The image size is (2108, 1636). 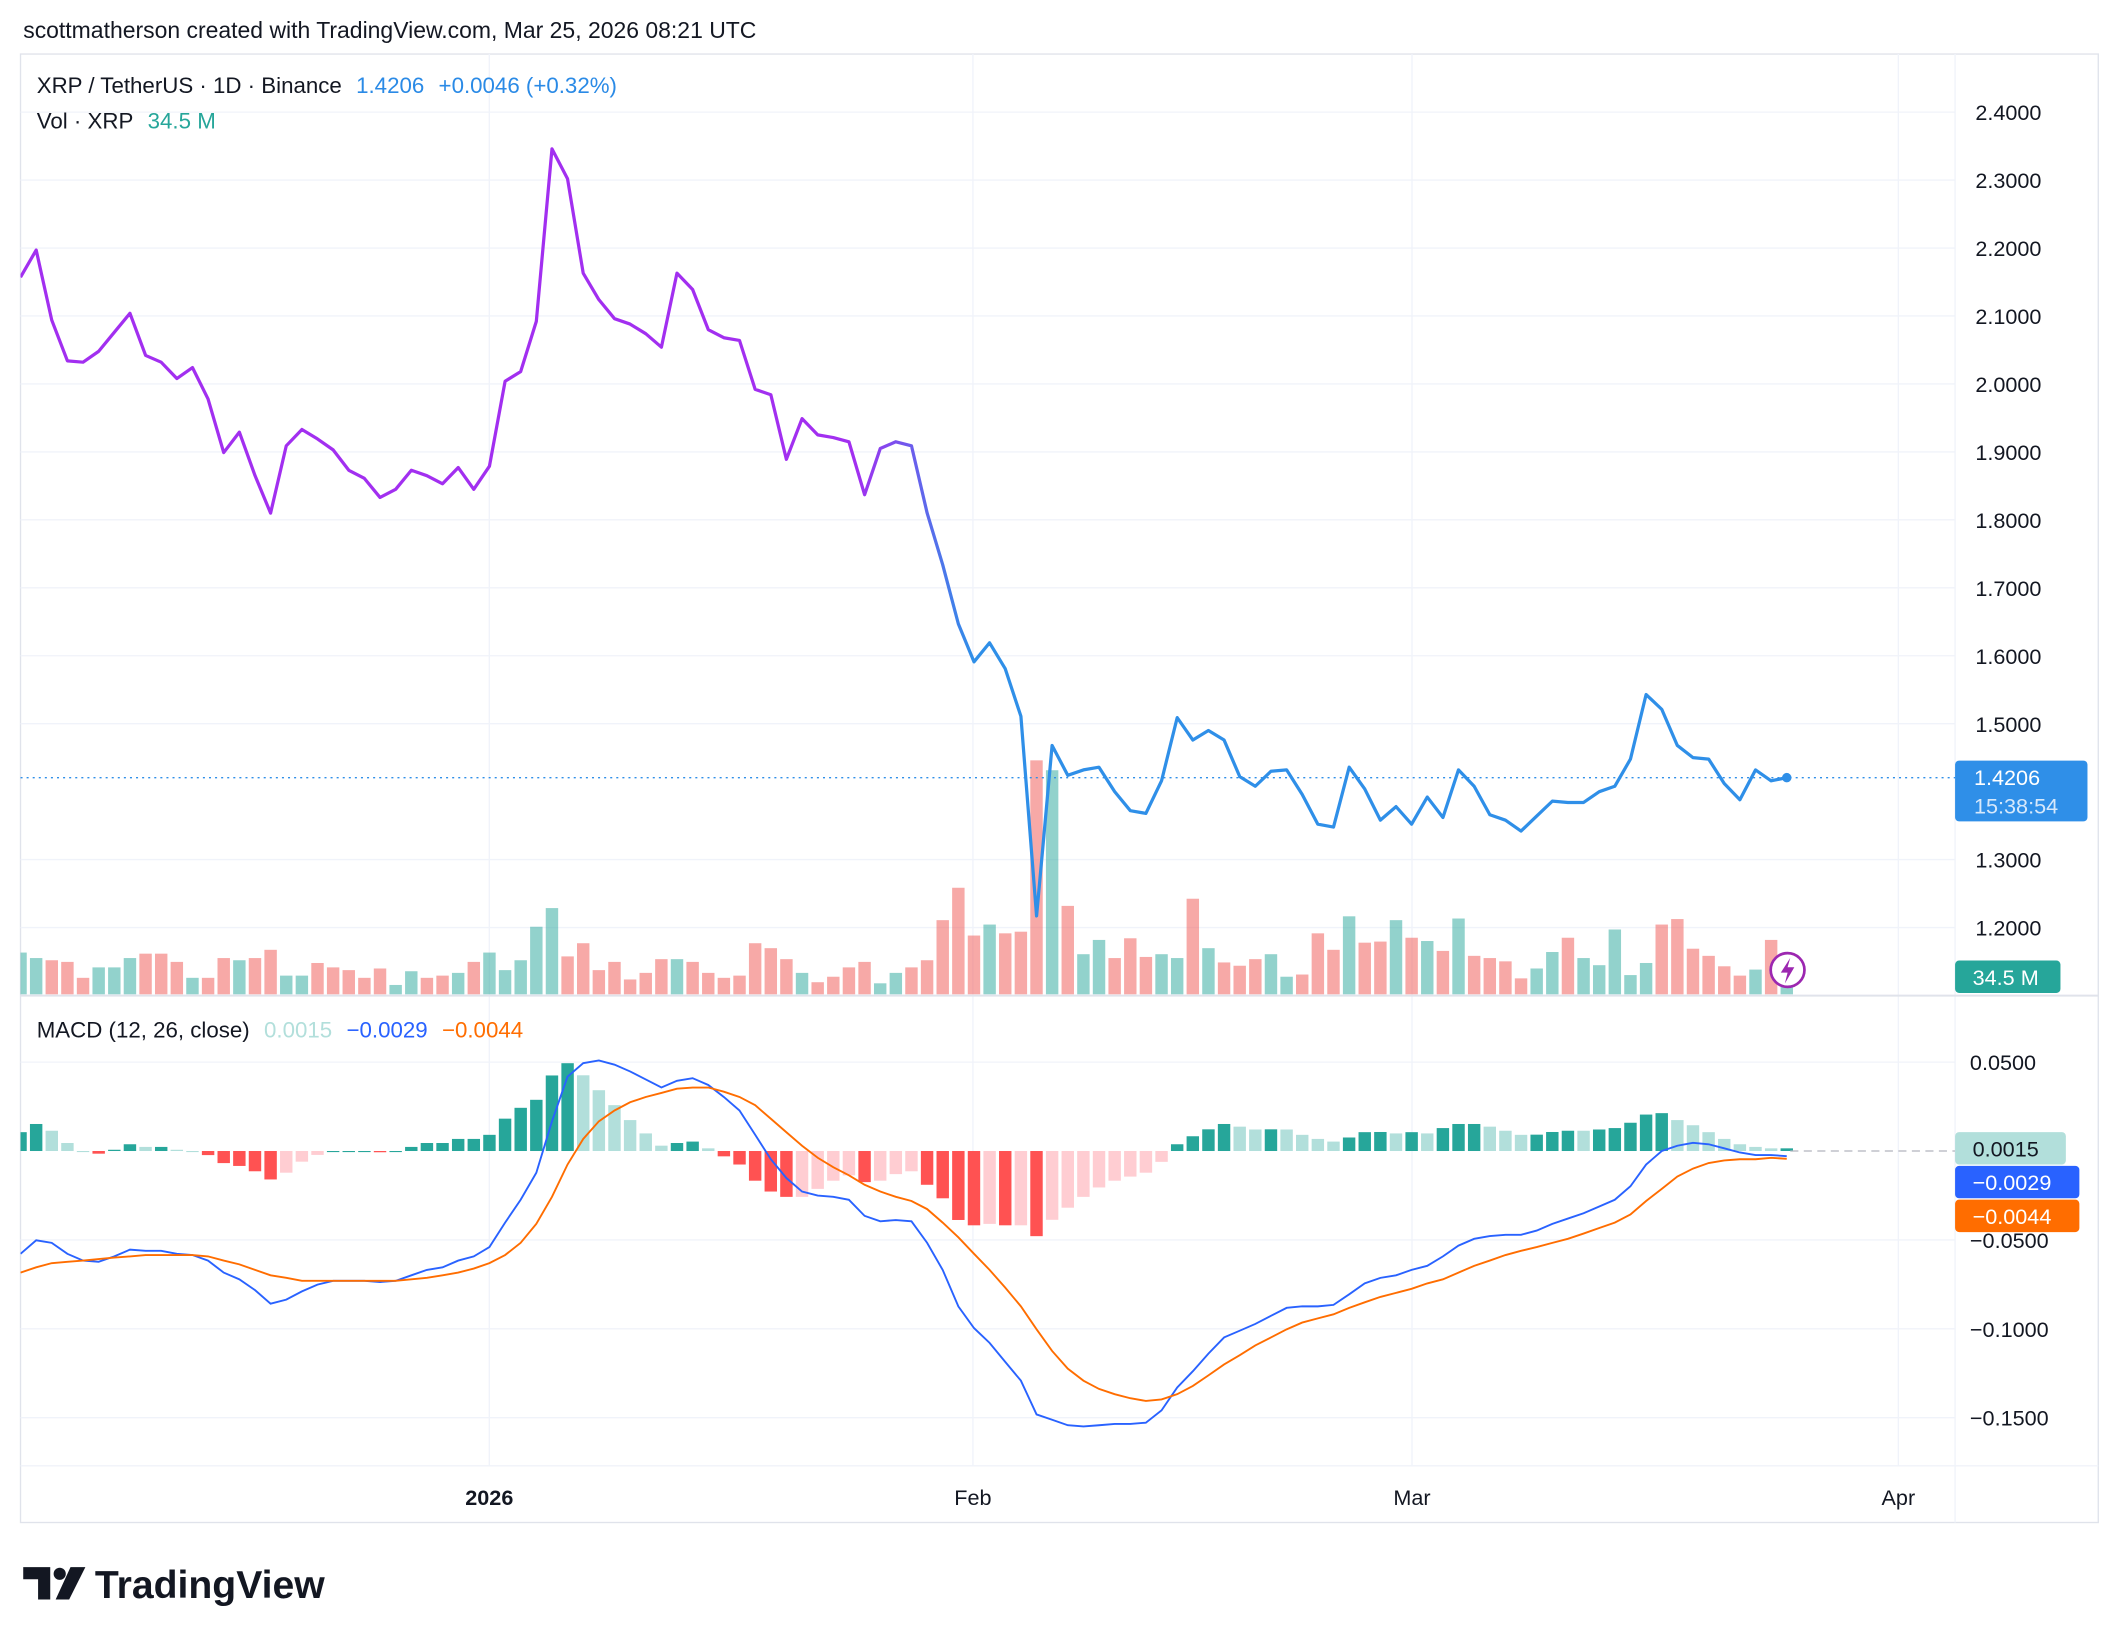 I want to click on last-price-dot, so click(x=1787, y=777).